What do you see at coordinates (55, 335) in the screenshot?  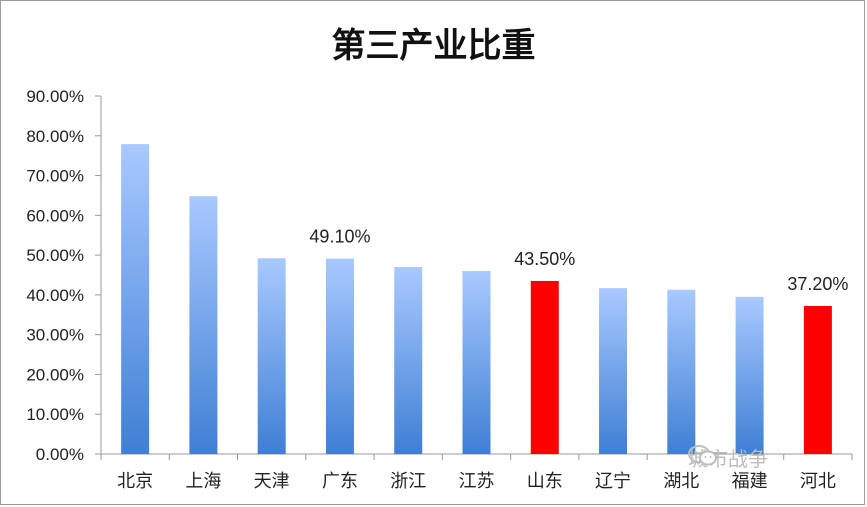 I see `y-tick-label: 30.00%` at bounding box center [55, 335].